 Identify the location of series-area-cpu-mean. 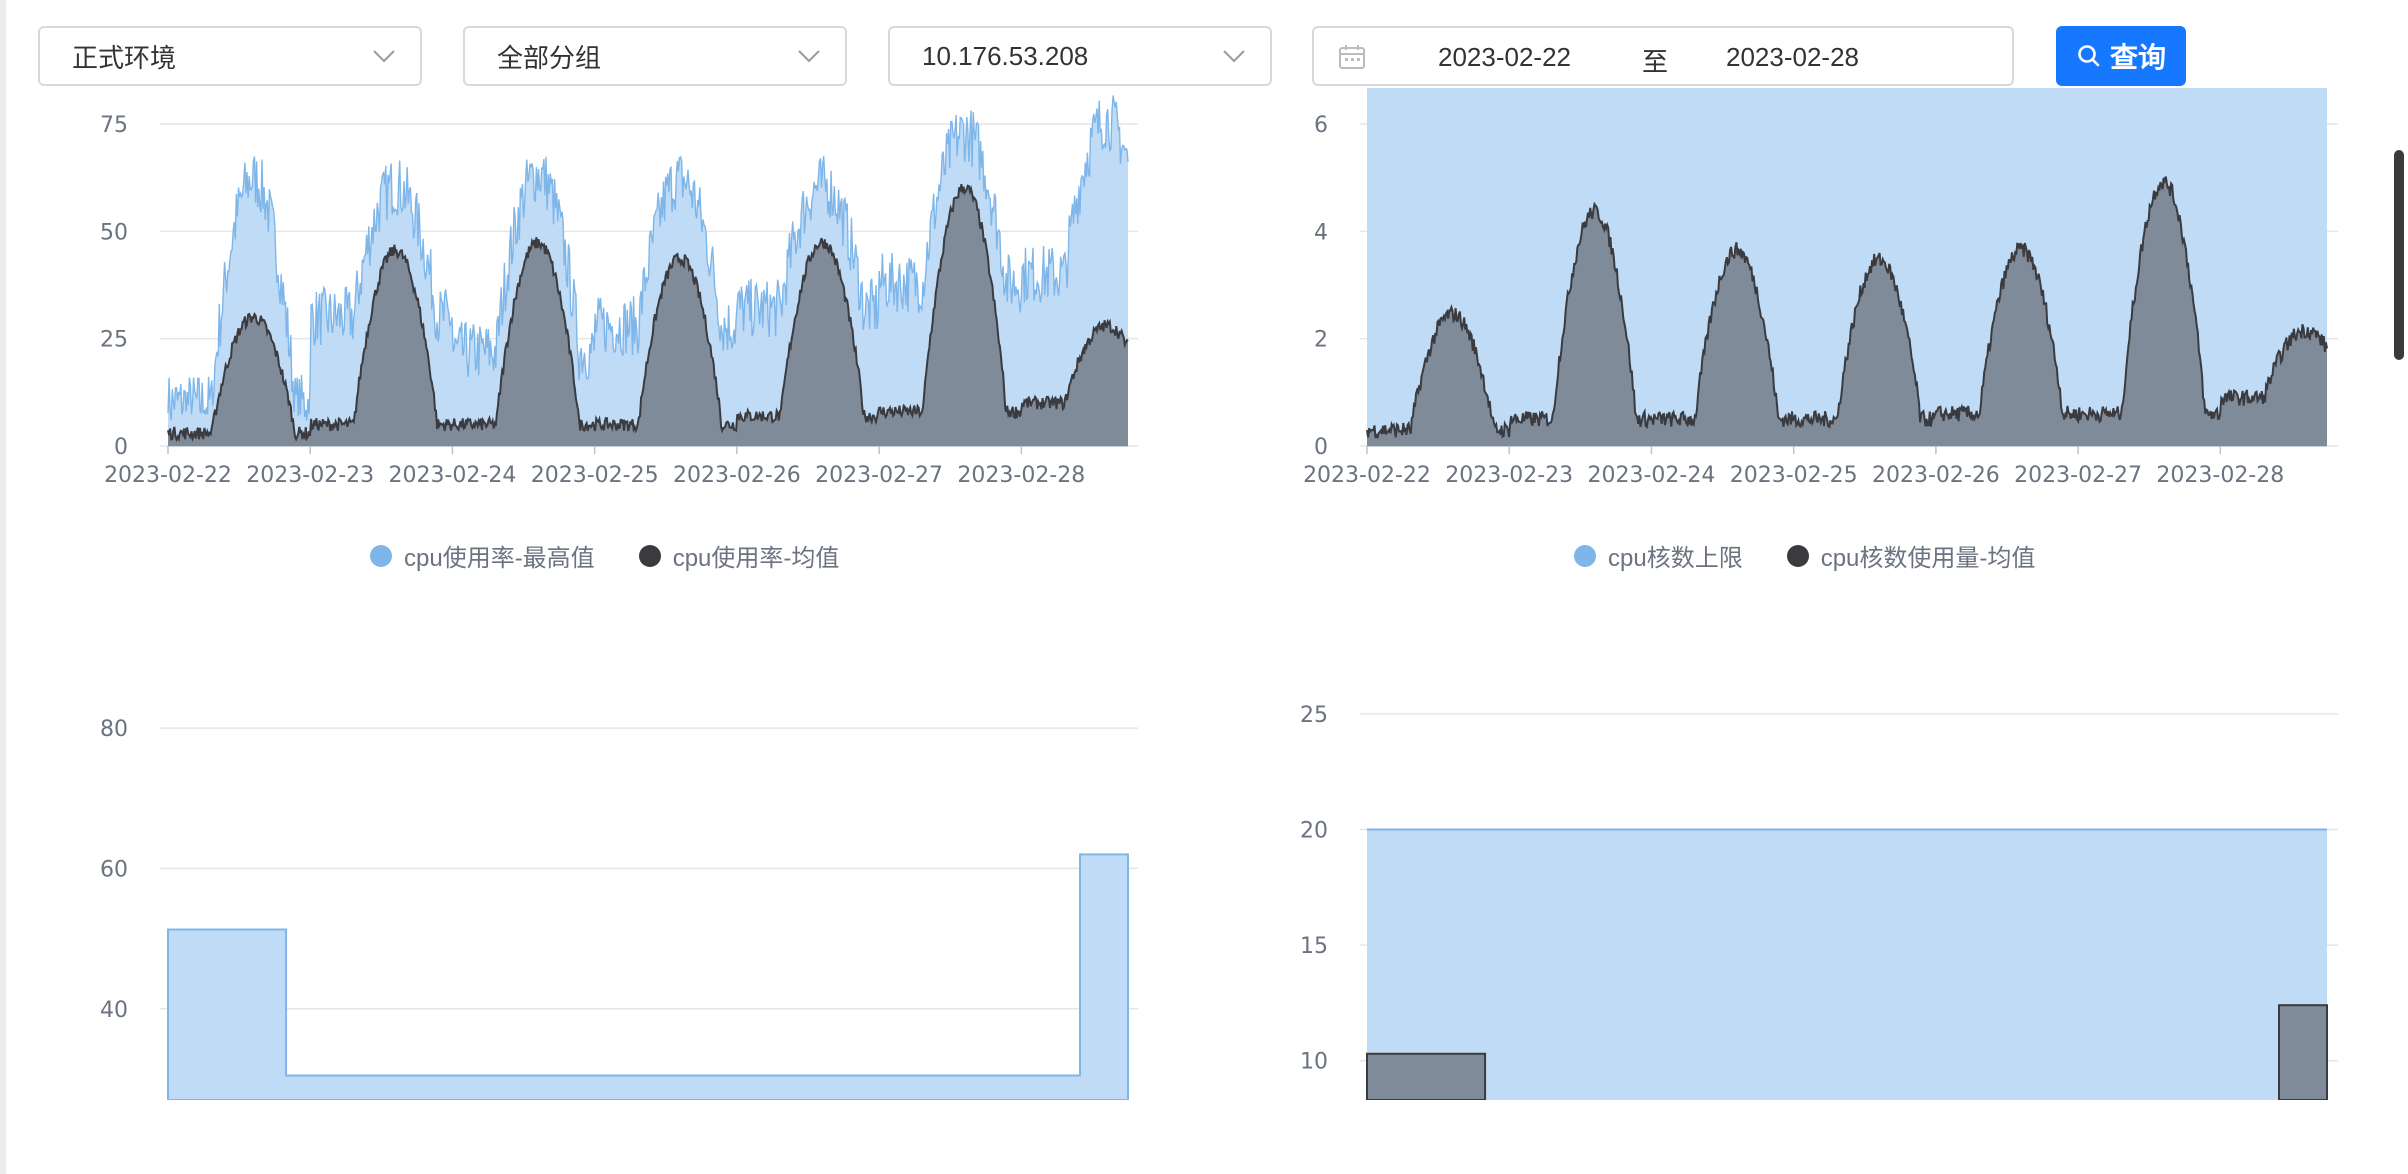
(648, 315).